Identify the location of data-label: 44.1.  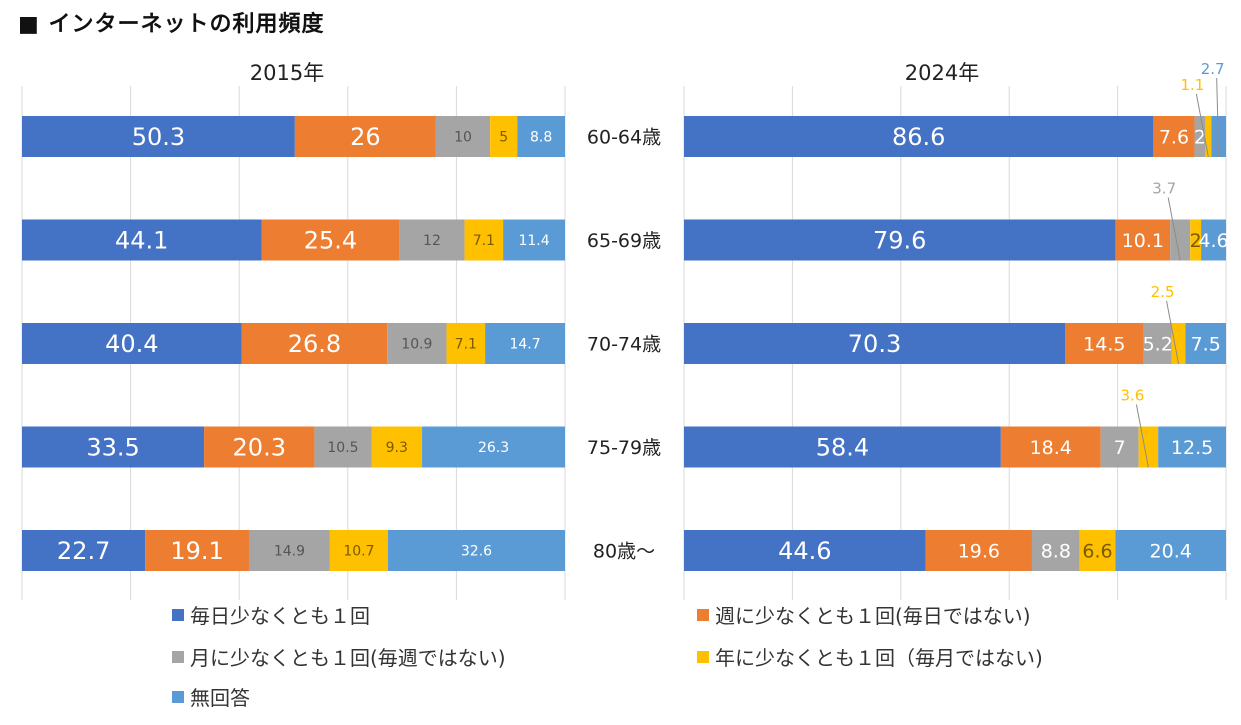
(141, 241).